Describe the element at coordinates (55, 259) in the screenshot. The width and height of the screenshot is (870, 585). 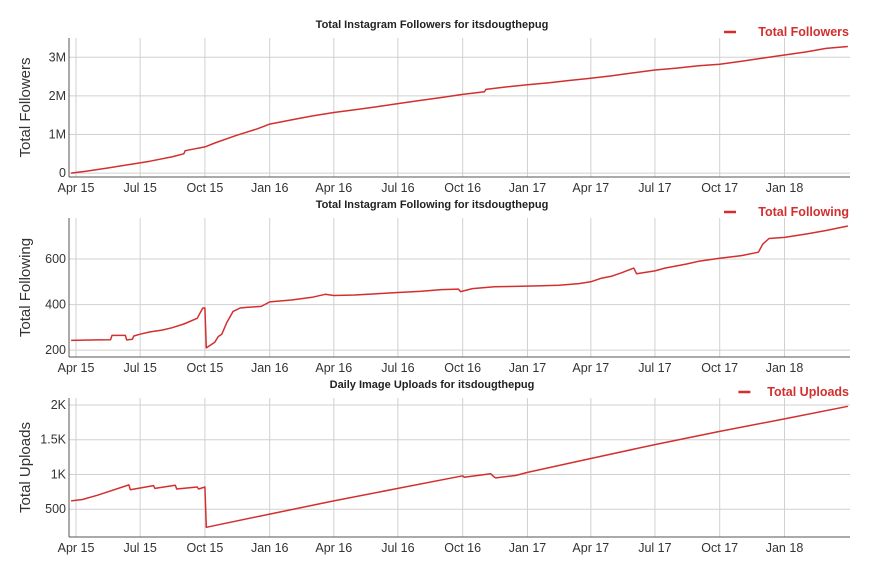
I see `y-tick-label: 600` at that location.